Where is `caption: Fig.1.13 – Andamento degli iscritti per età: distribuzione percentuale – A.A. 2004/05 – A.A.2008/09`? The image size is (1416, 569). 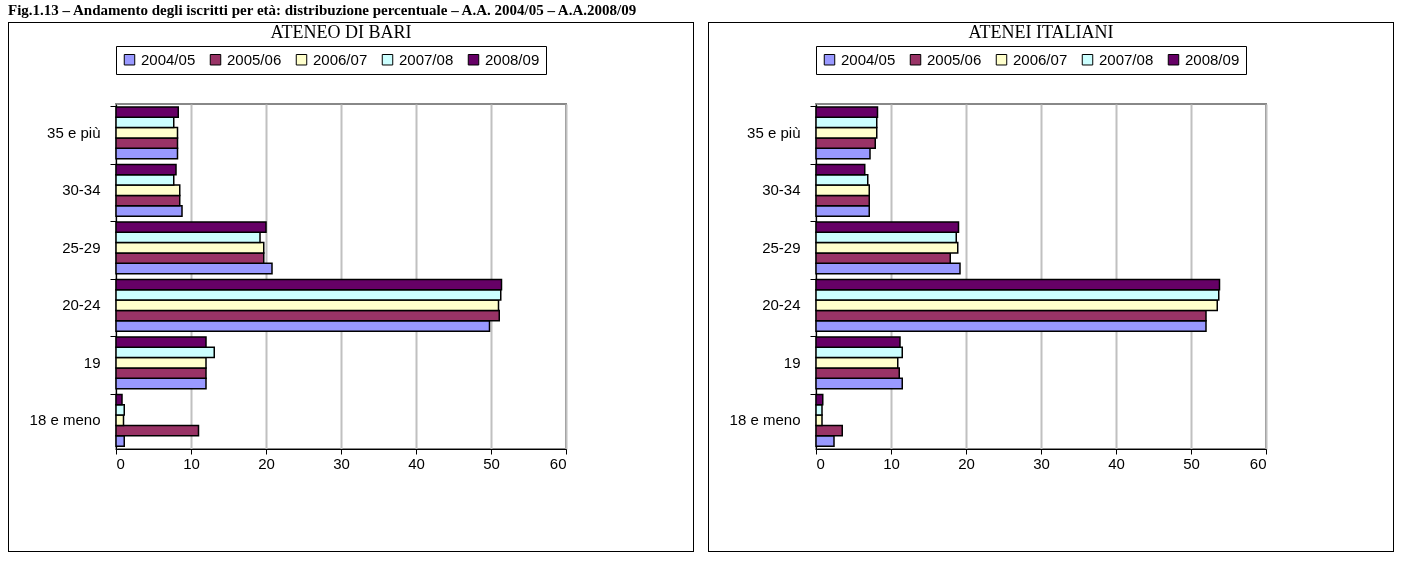
caption: Fig.1.13 – Andamento degli iscritti per età: distribuzione percentuale – A.A. 2004/05 – A.A.2008/09 is located at coordinates (322, 10).